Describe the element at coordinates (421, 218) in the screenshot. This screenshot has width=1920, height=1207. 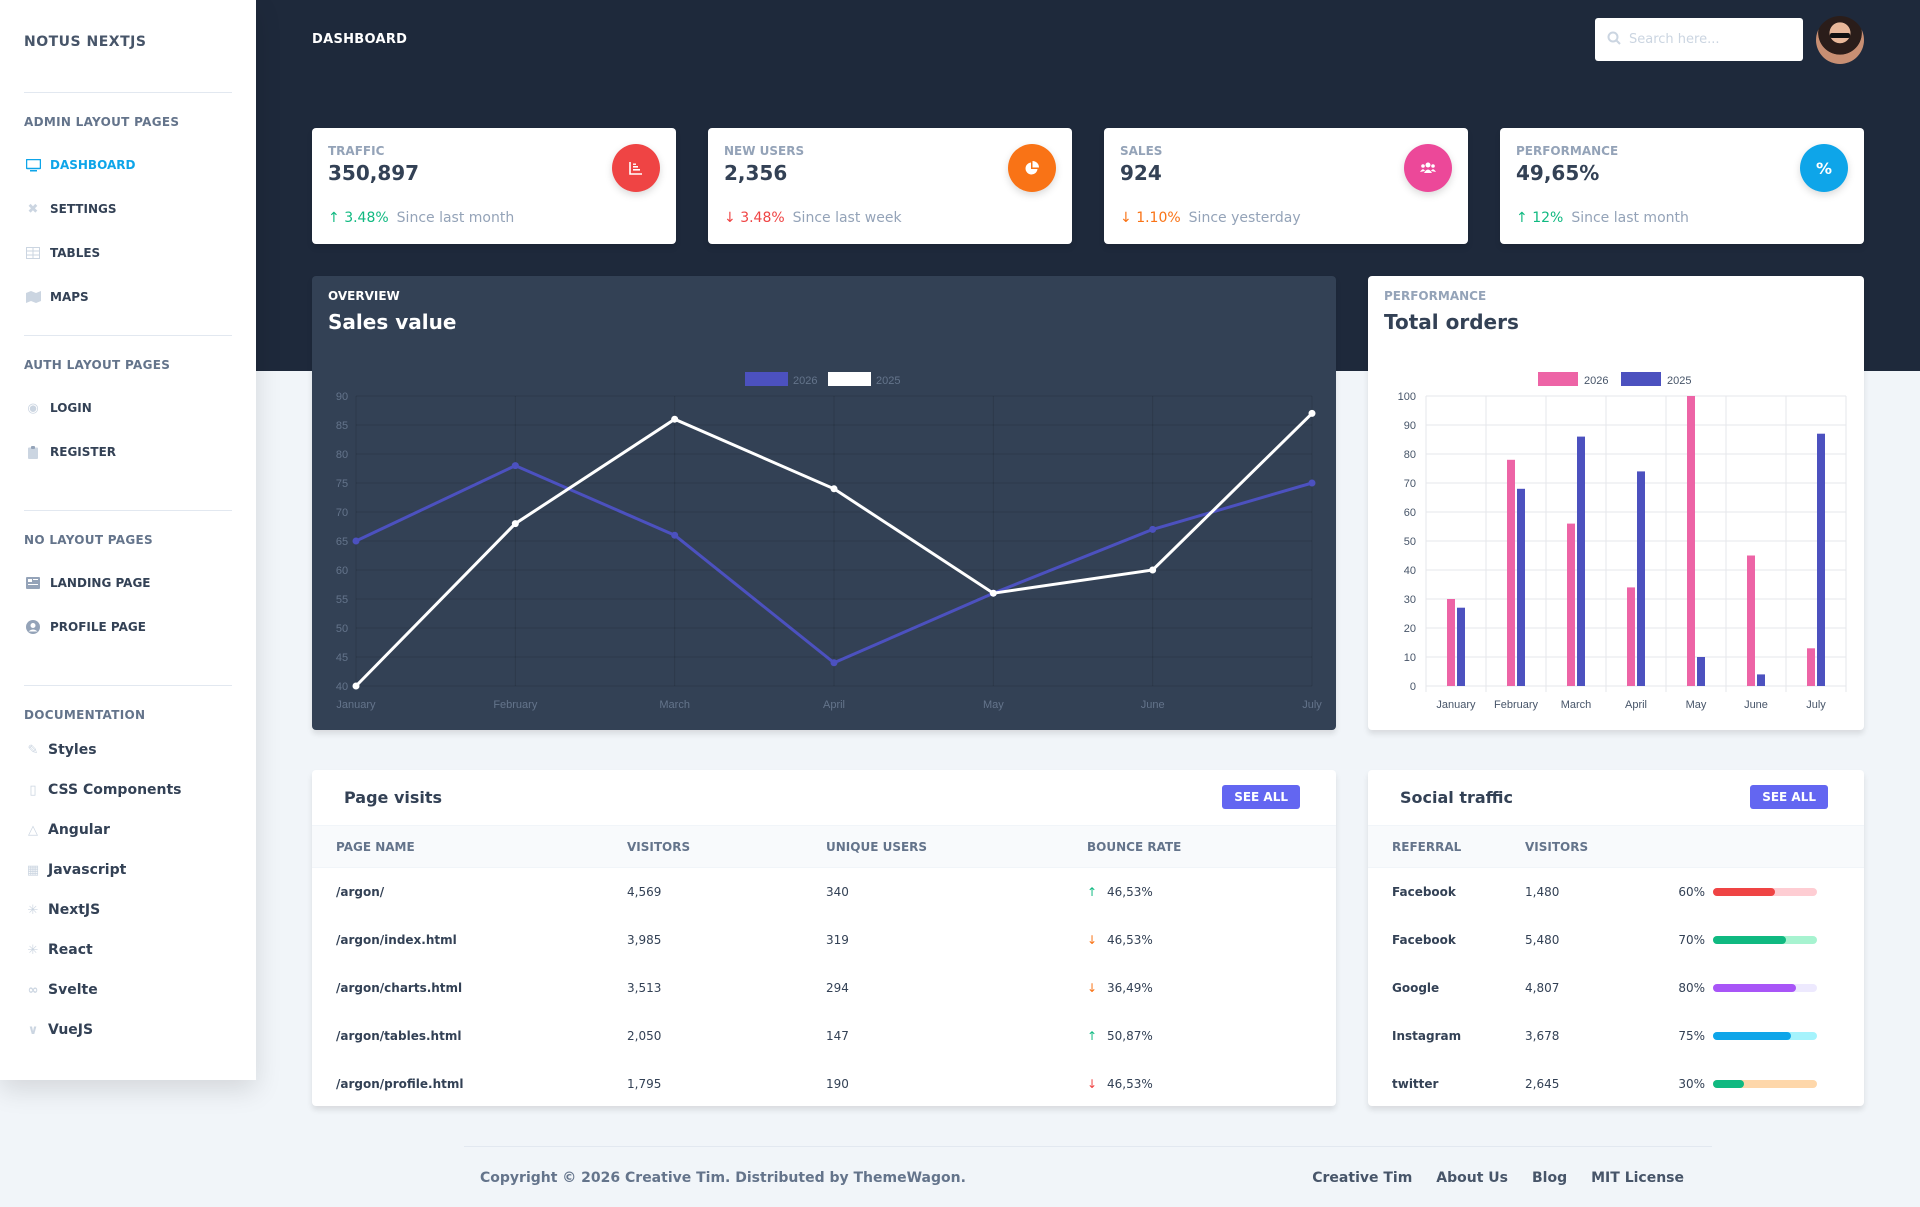
I see `stat-footer: ↑ 3.48% Since last month` at that location.